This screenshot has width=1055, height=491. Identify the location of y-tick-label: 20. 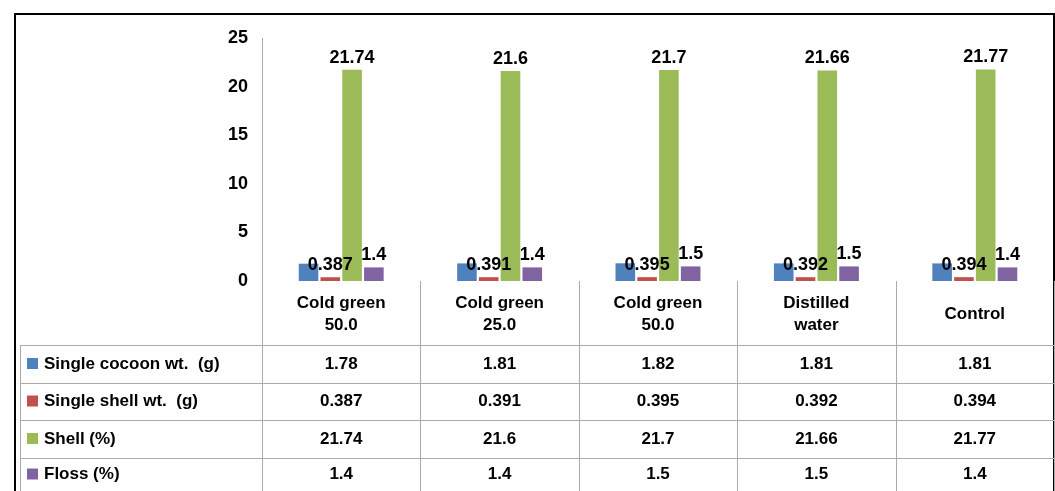
(237, 85).